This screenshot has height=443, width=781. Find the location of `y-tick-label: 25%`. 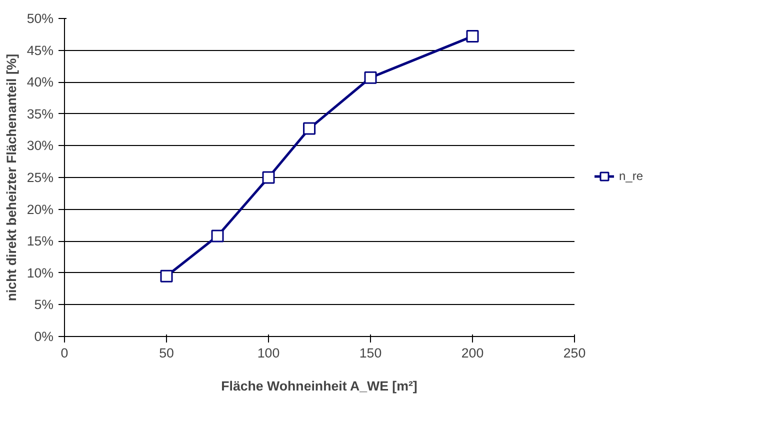

y-tick-label: 25% is located at coordinates (40, 177).